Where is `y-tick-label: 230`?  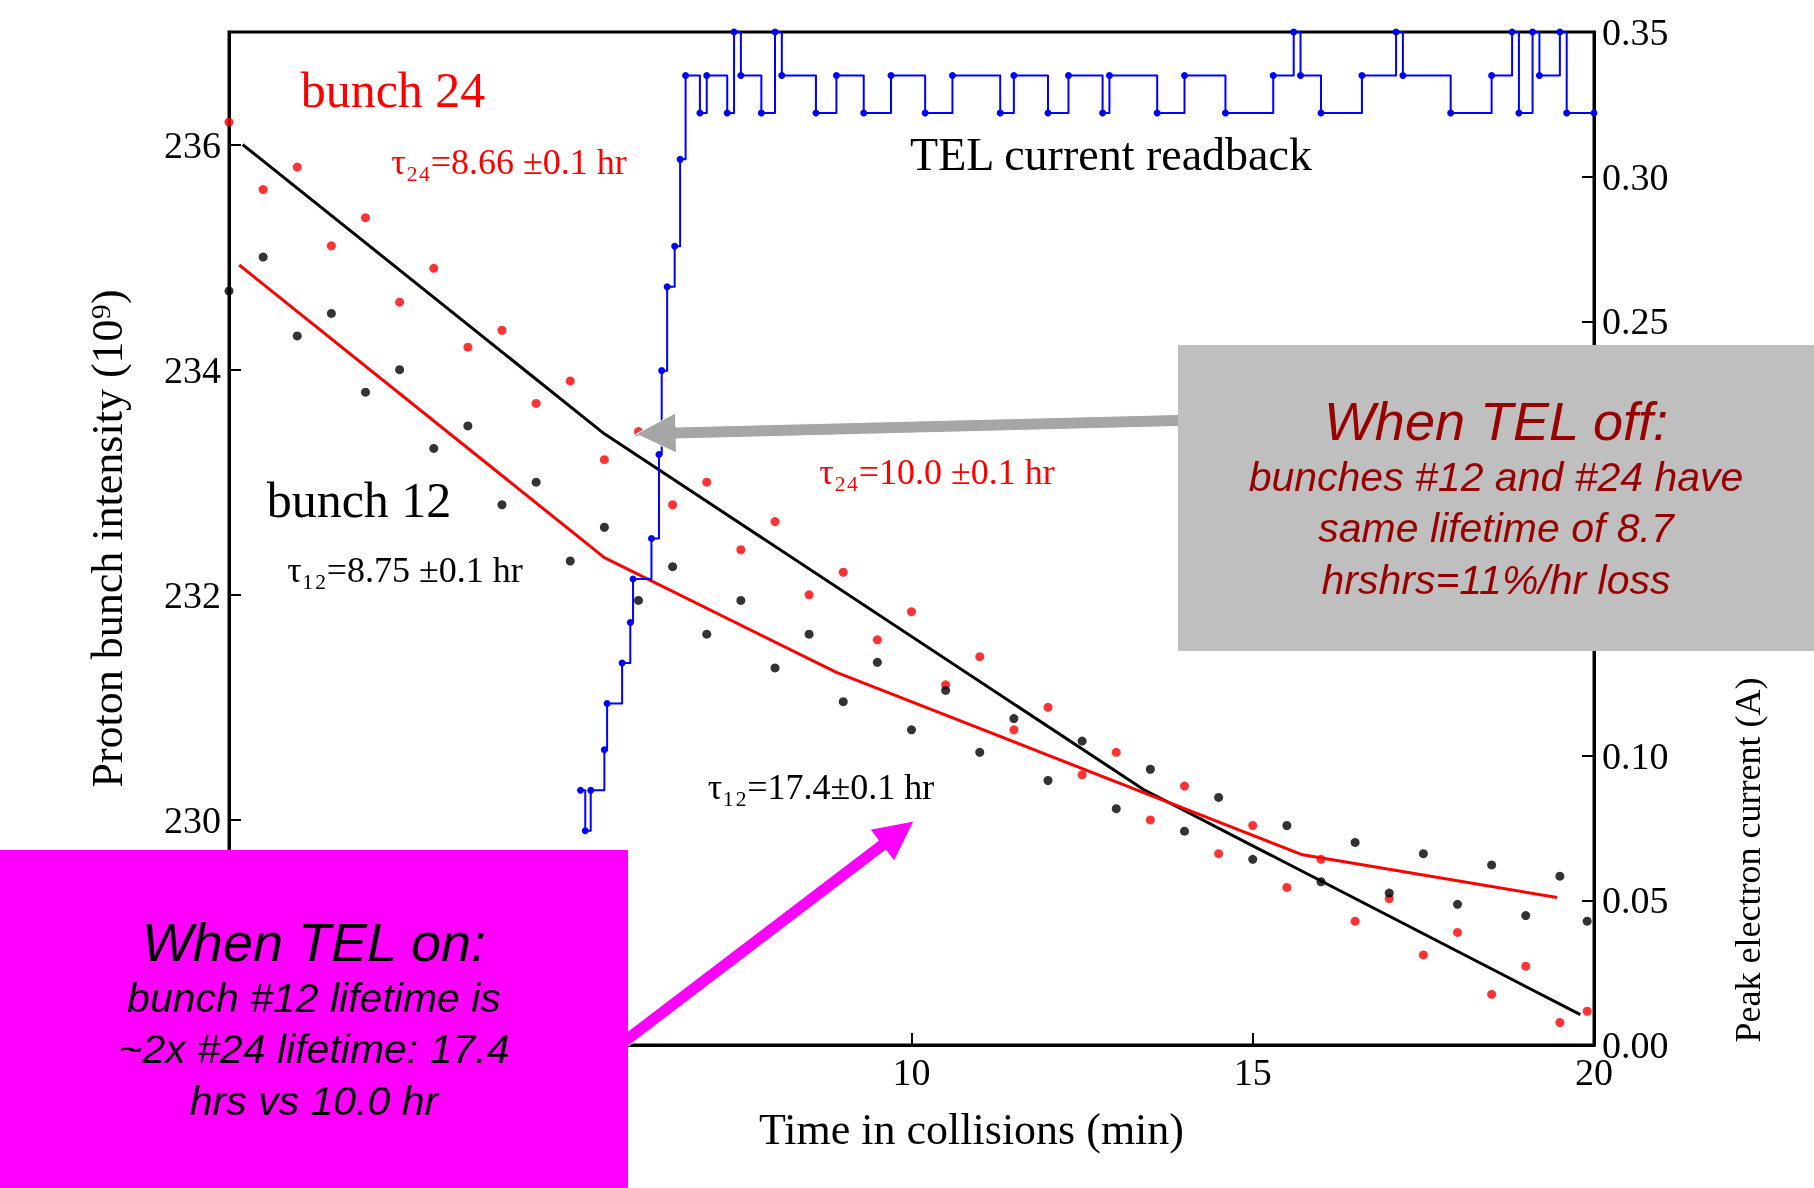 y-tick-label: 230 is located at coordinates (192, 819).